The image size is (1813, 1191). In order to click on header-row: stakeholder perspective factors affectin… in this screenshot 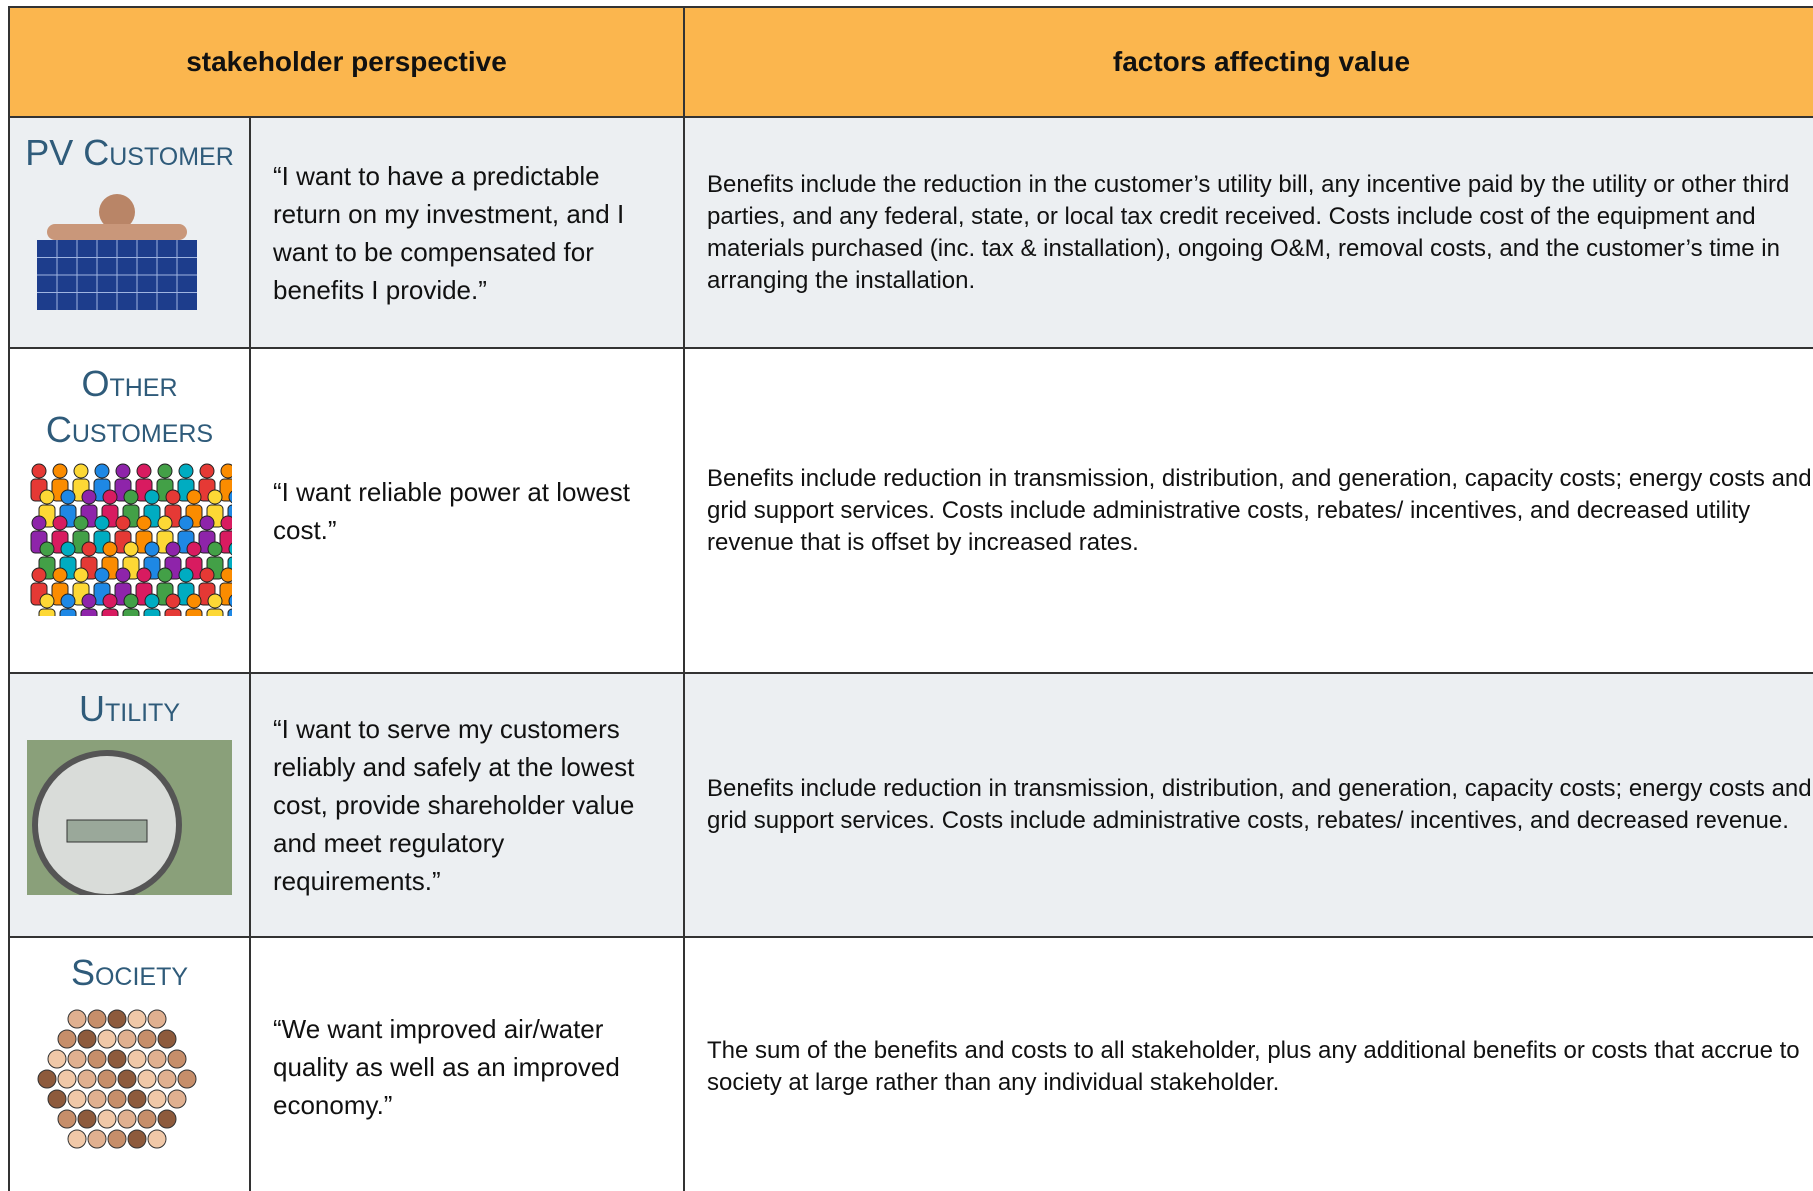, I will do `click(910, 62)`.